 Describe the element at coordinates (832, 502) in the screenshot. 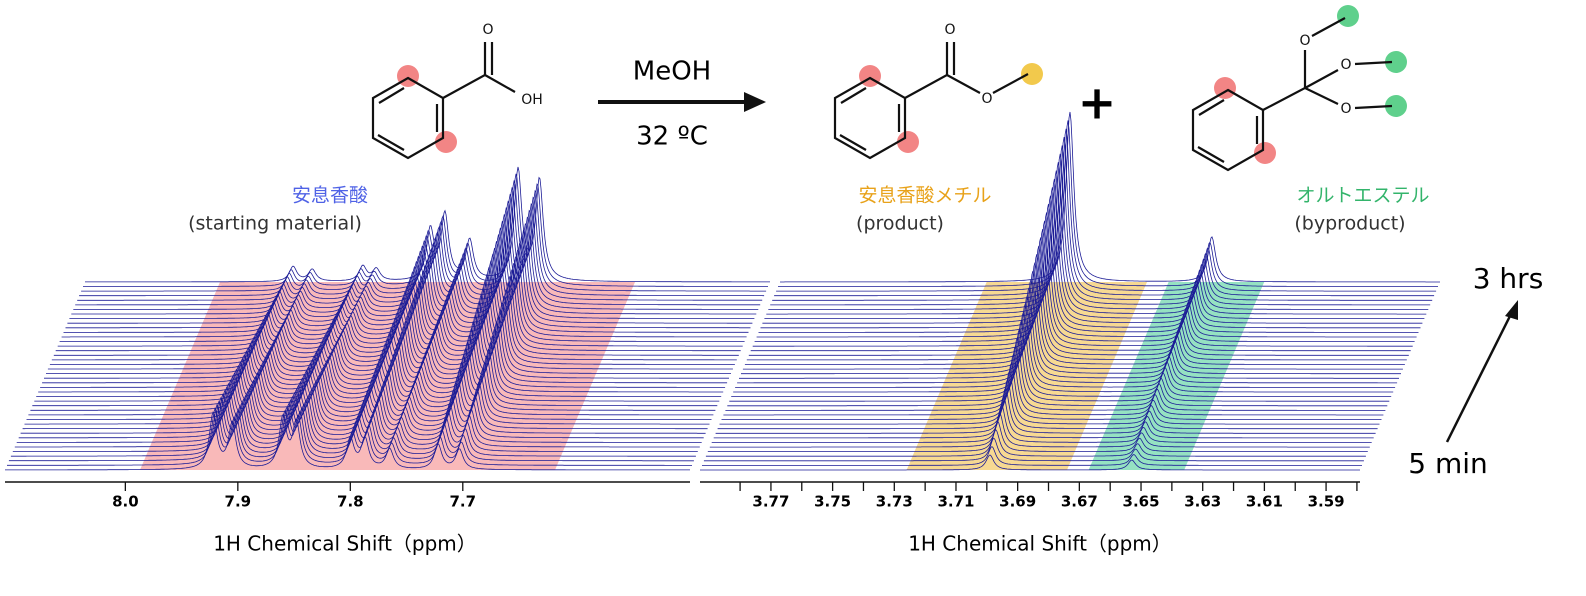

I see `x-tick-label: 3.75` at that location.